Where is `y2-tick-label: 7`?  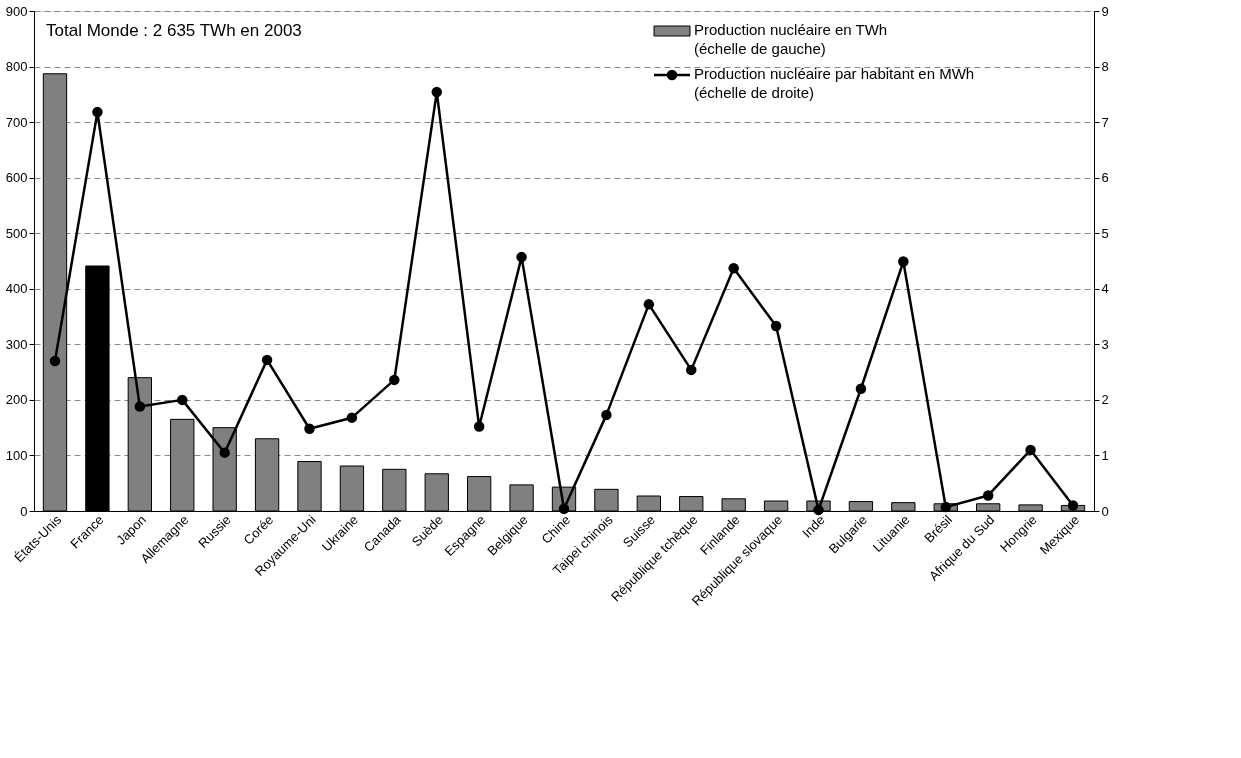 y2-tick-label: 7 is located at coordinates (1105, 122).